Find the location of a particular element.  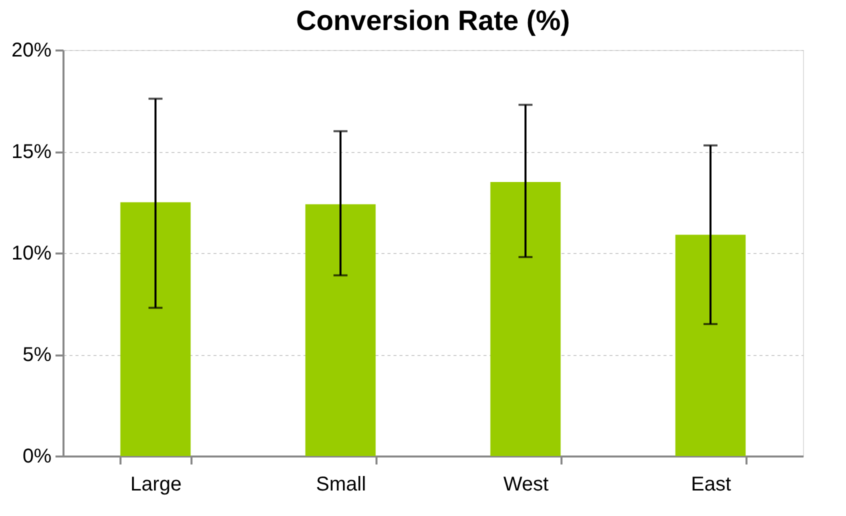

y-tick-label: 15% is located at coordinates (31, 152).